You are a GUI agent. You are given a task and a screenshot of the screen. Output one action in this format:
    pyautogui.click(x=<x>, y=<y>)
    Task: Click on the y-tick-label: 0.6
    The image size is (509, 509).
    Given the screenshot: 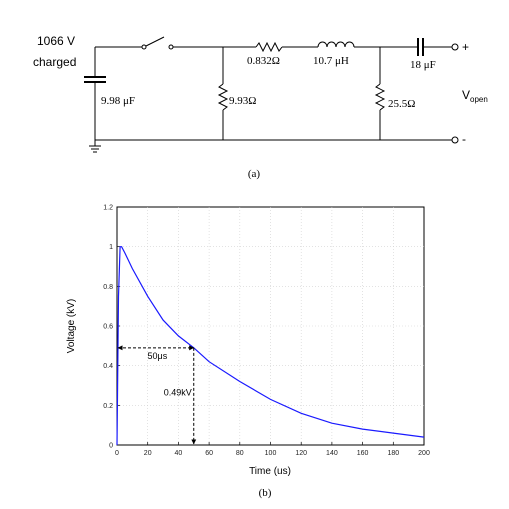 What is the action you would take?
    pyautogui.click(x=108, y=327)
    